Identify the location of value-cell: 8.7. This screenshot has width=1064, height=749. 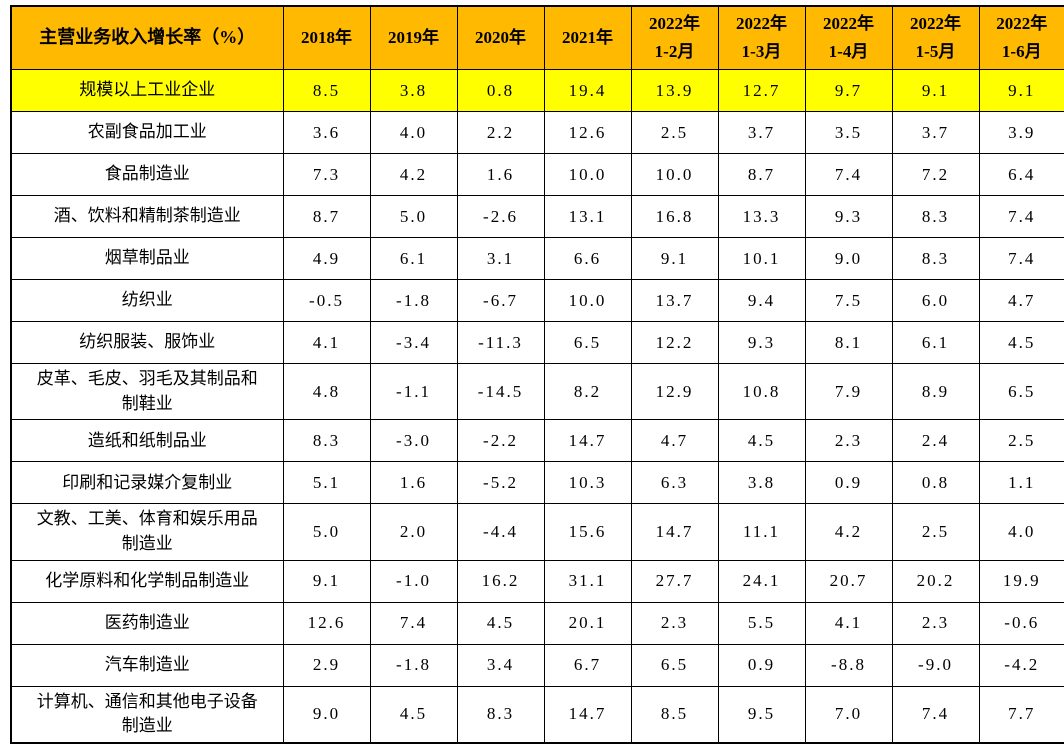
(761, 175).